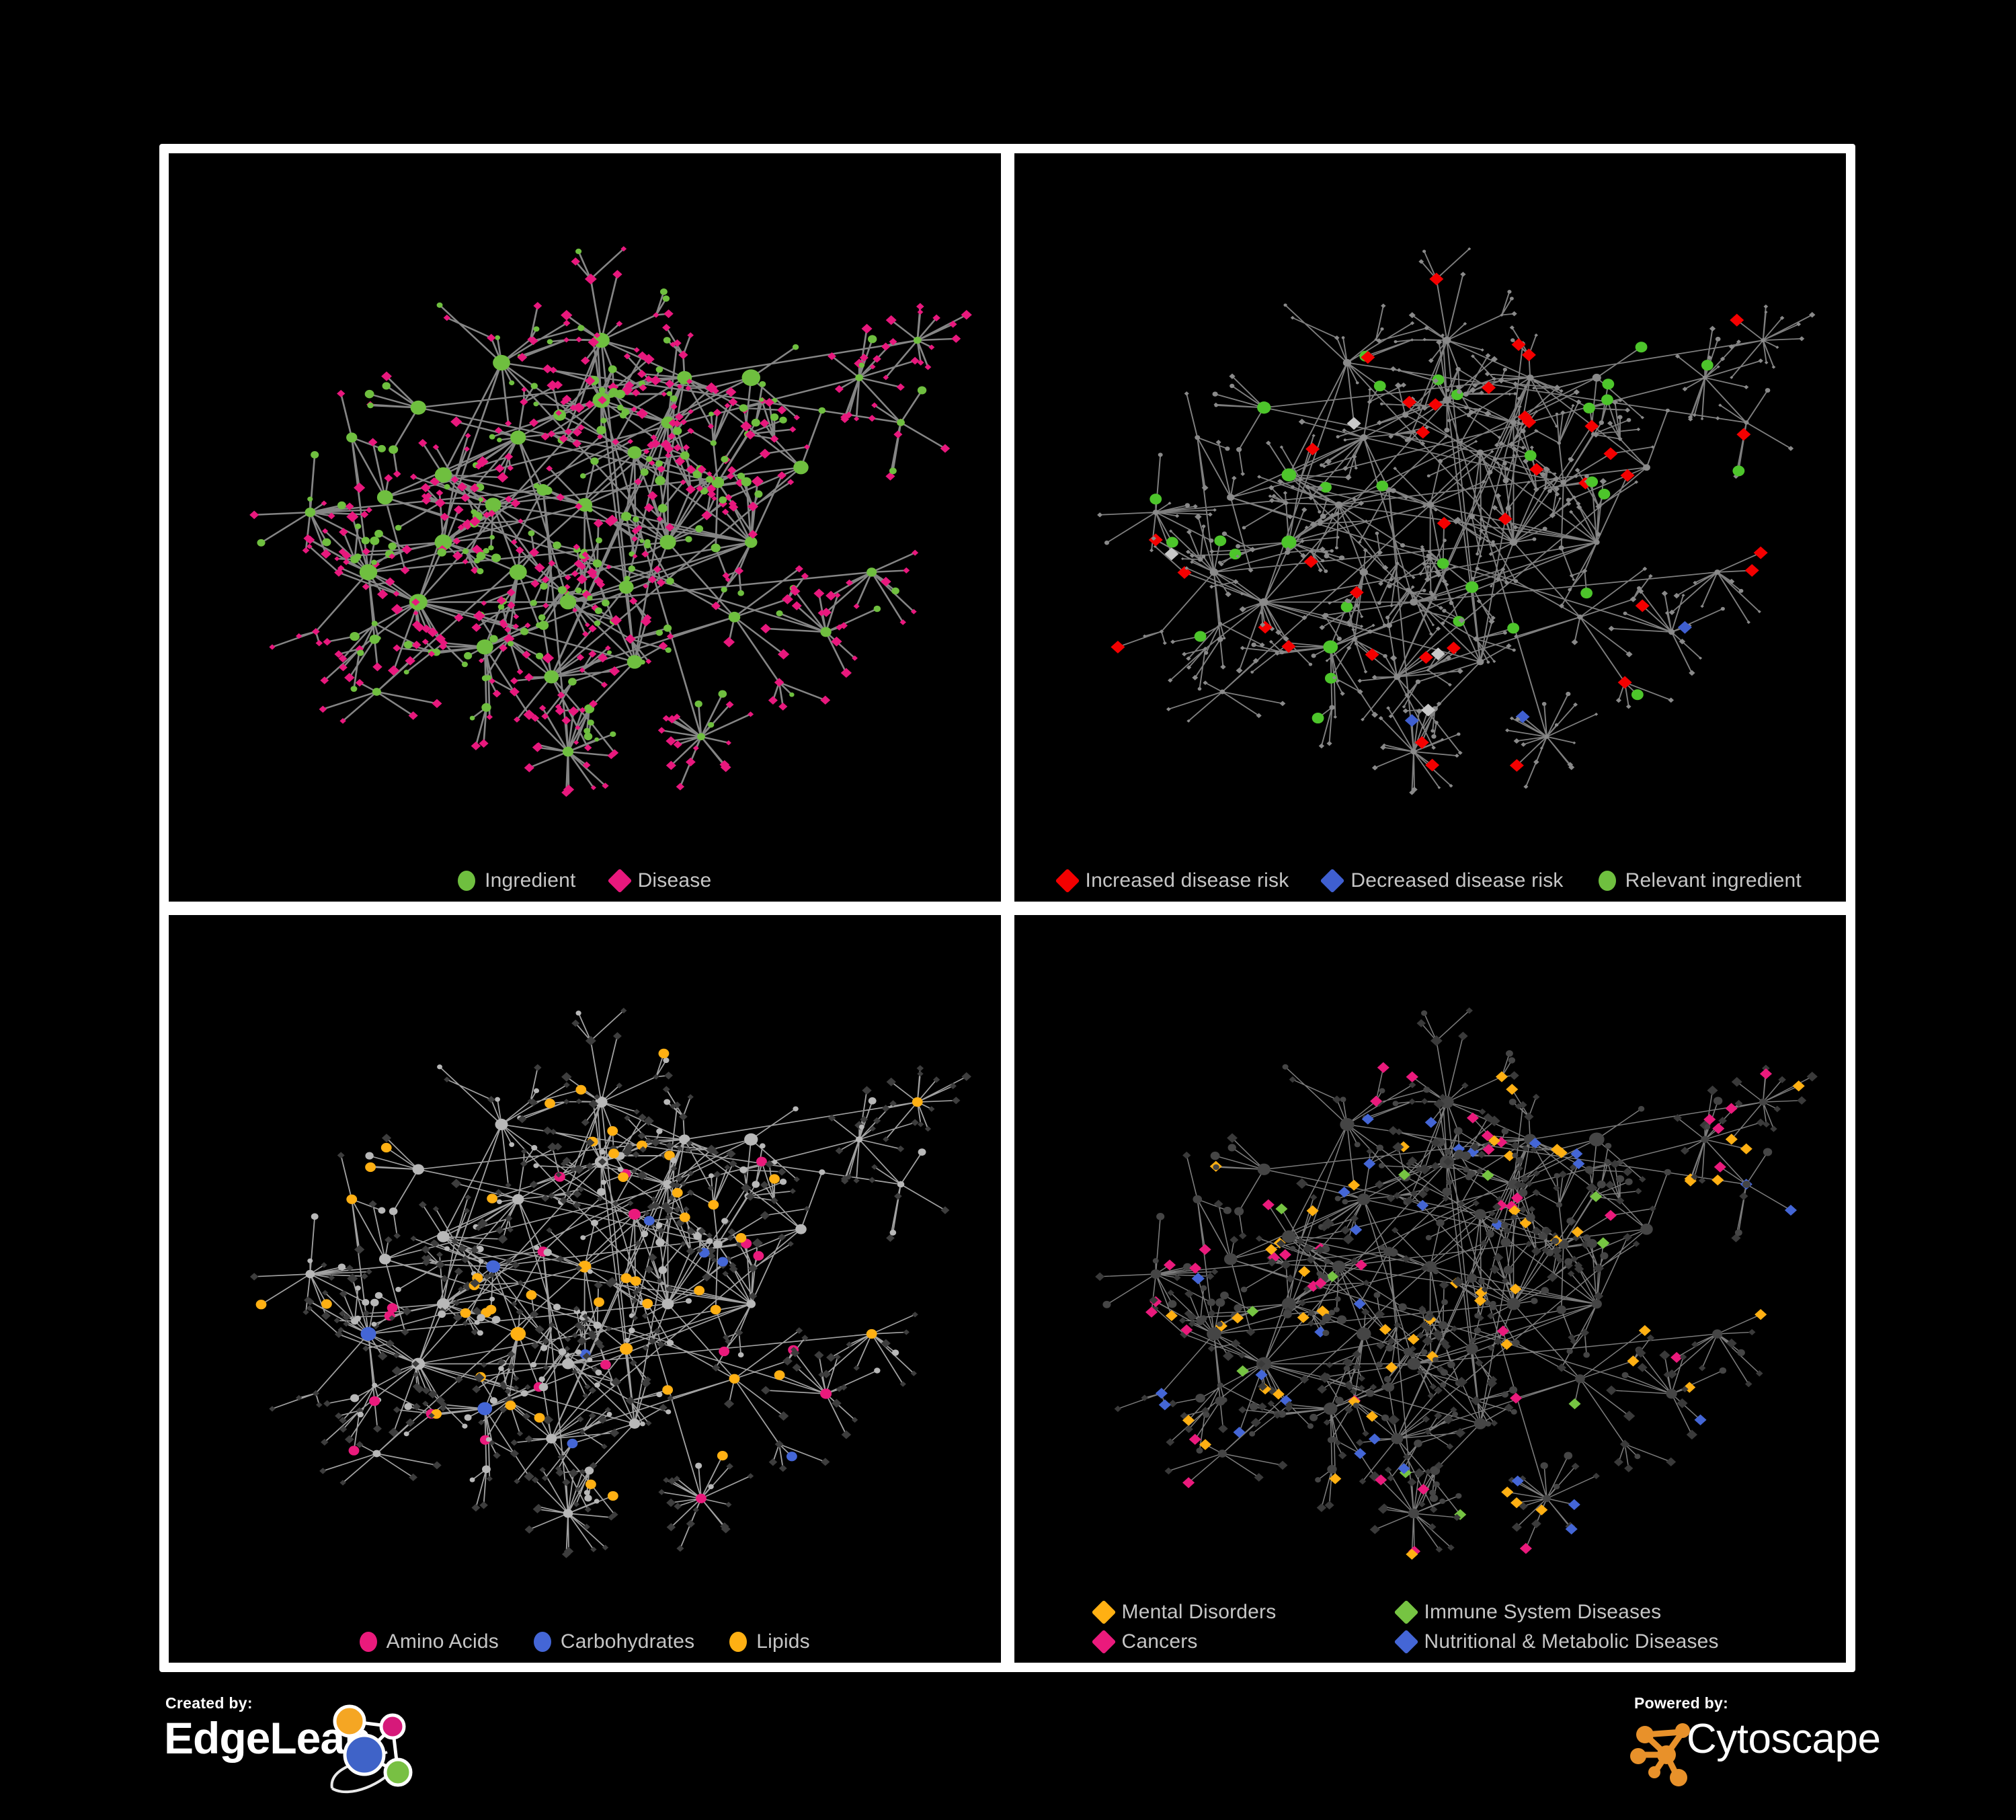 Image resolution: width=2016 pixels, height=1820 pixels. I want to click on cytoscape-network-icon, so click(1660, 1754).